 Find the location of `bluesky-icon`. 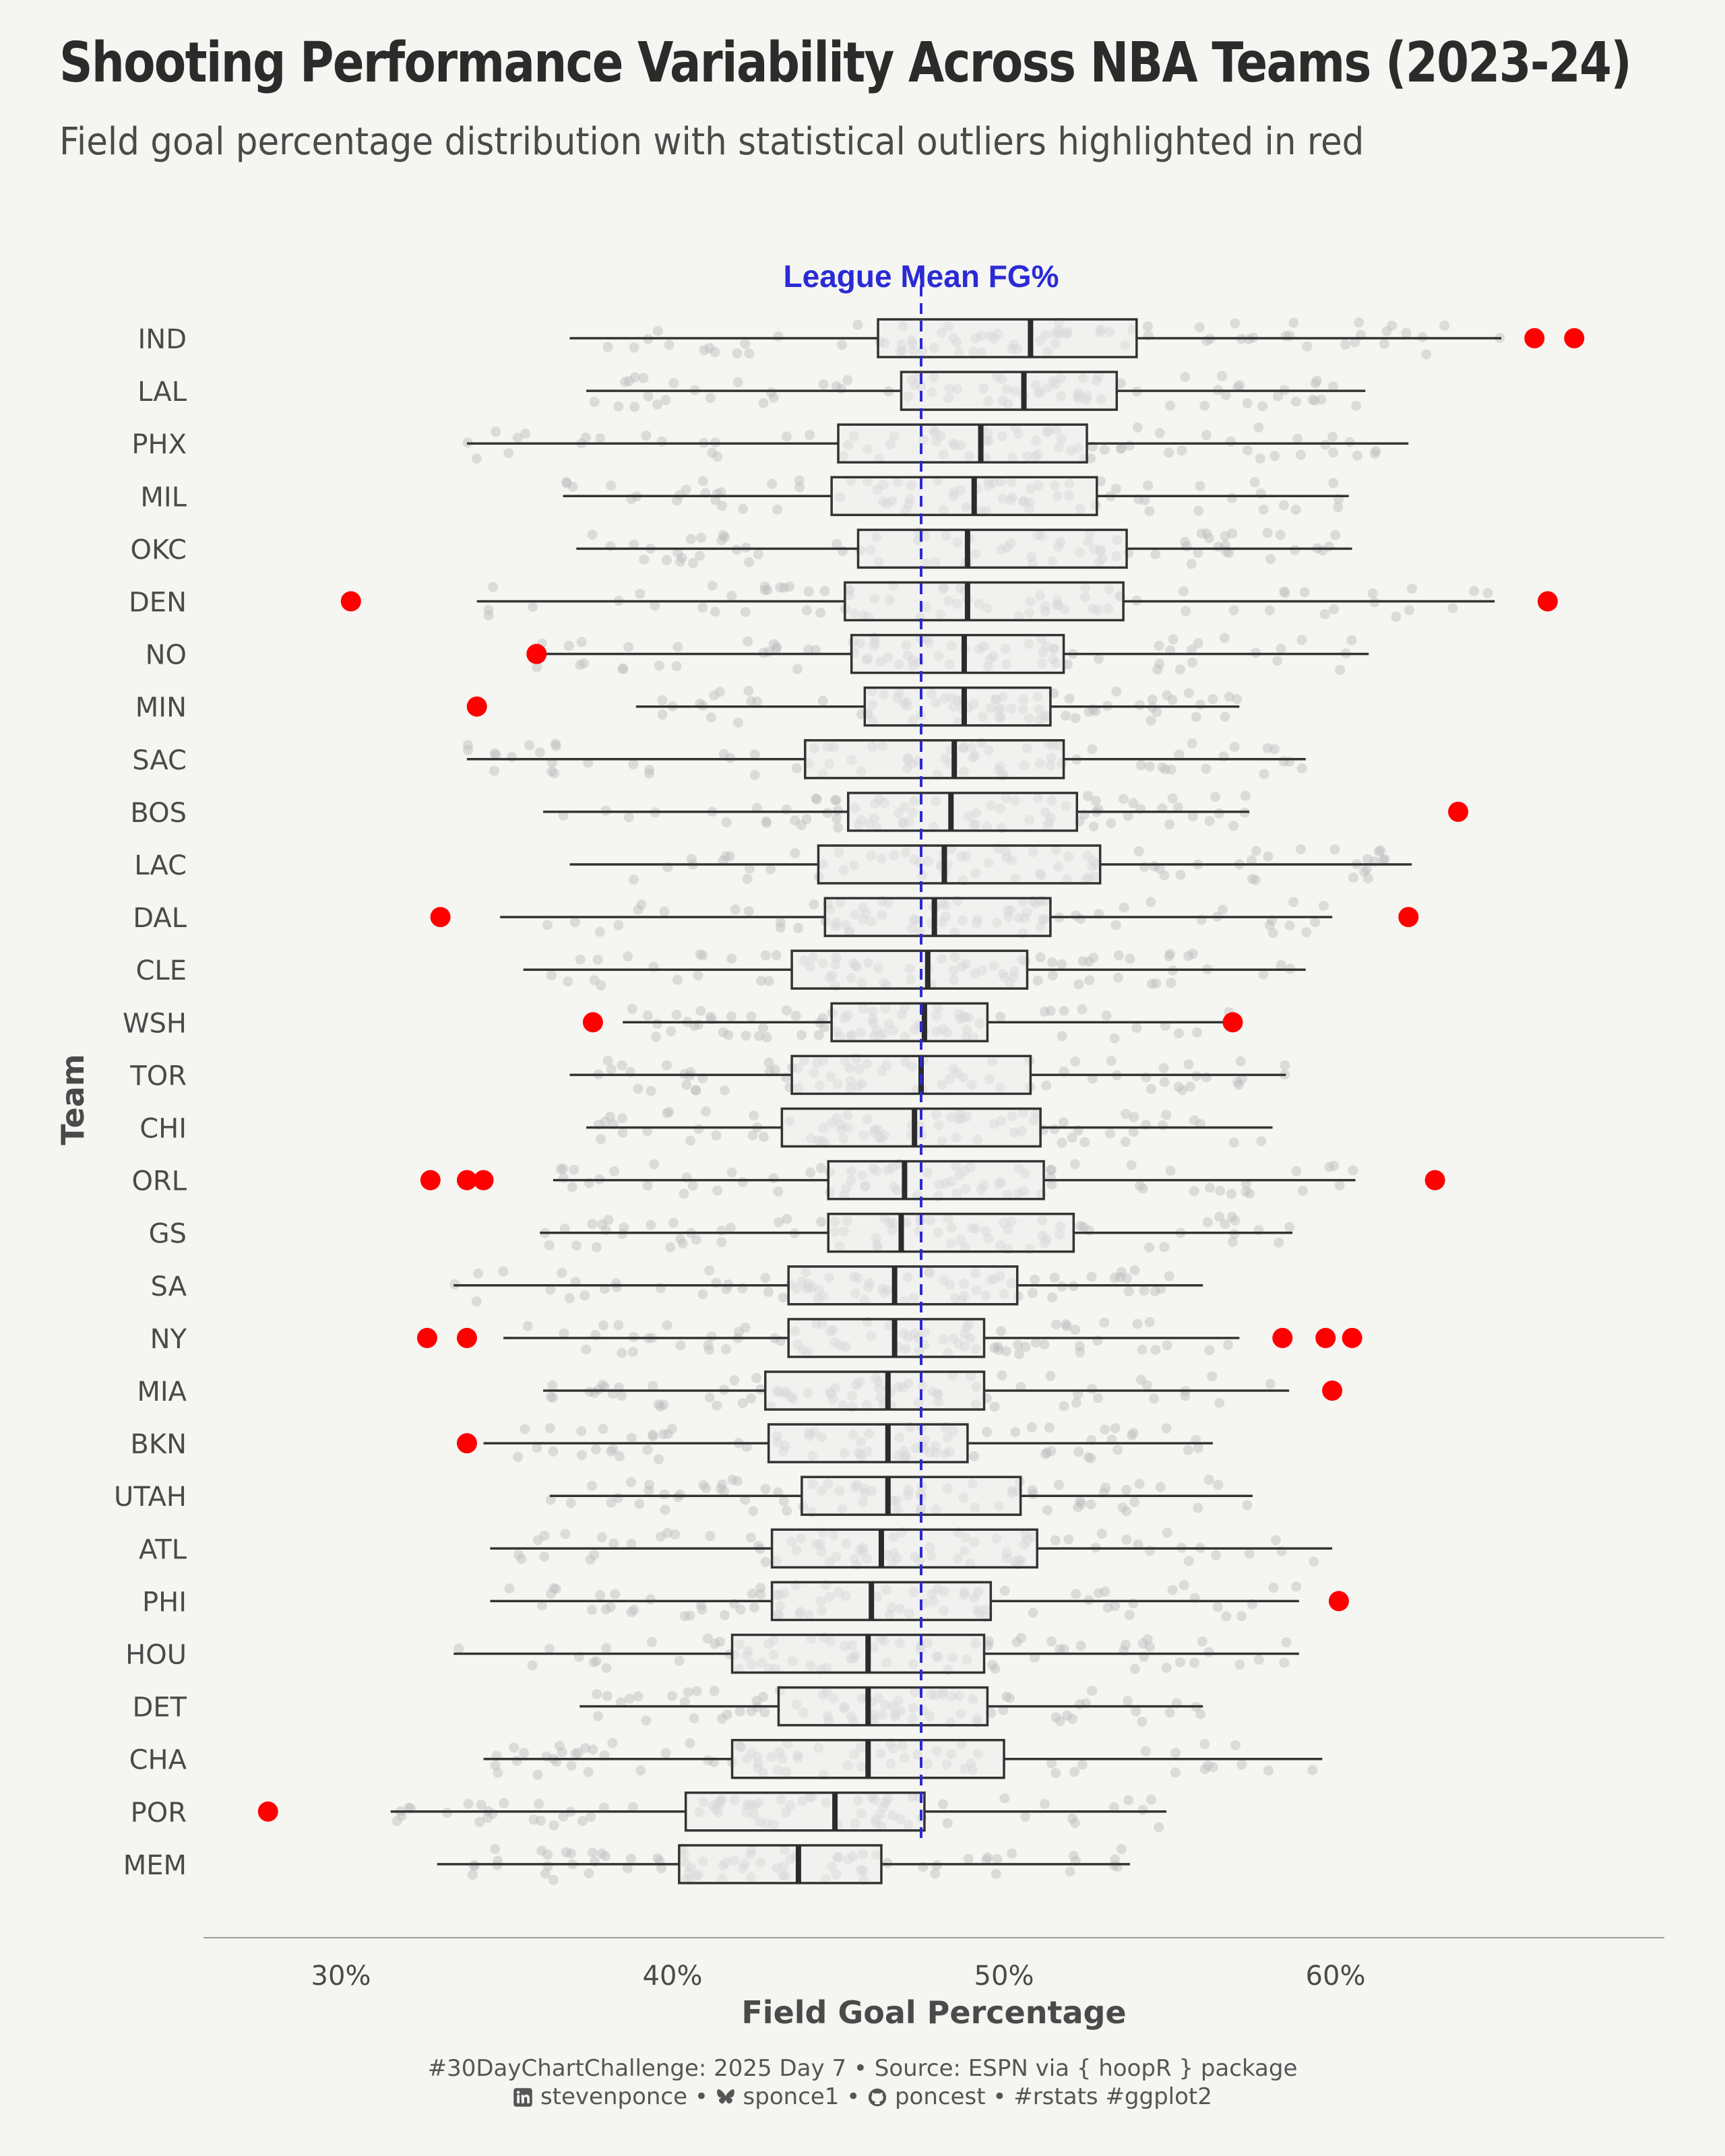

bluesky-icon is located at coordinates (725, 2096).